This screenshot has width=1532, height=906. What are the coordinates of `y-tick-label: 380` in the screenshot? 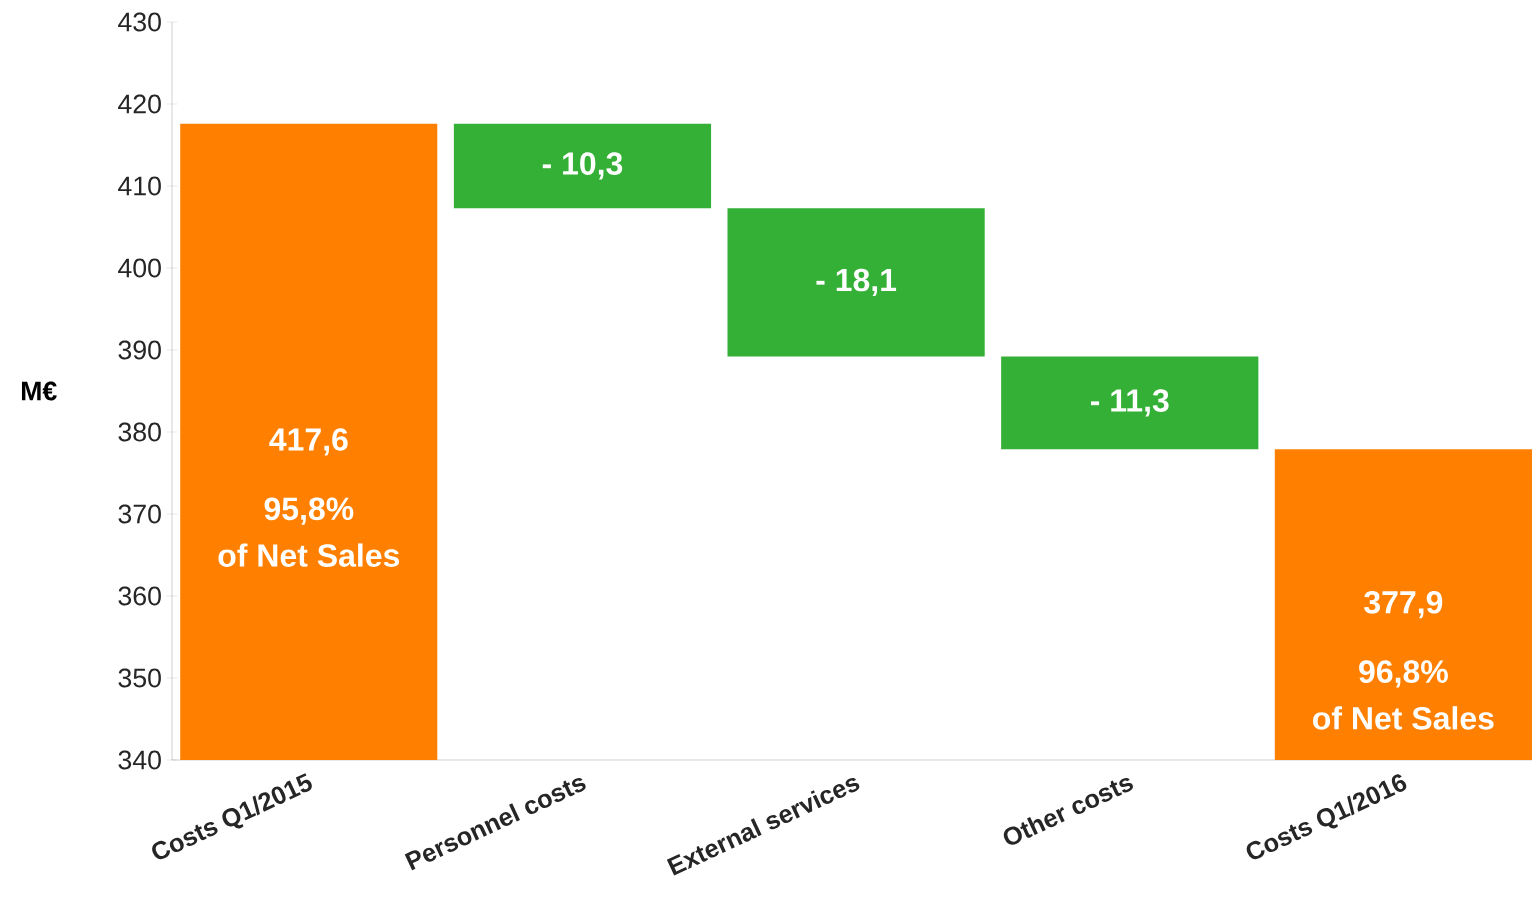 It's located at (139, 432).